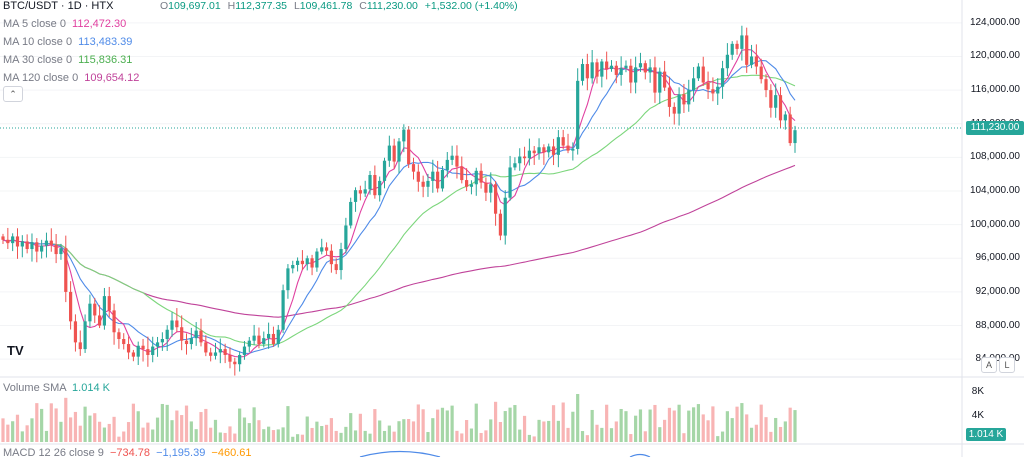  Describe the element at coordinates (64, 24) in the screenshot. I see `indicator-ma5: MA 5 close 0 112,472.30` at that location.